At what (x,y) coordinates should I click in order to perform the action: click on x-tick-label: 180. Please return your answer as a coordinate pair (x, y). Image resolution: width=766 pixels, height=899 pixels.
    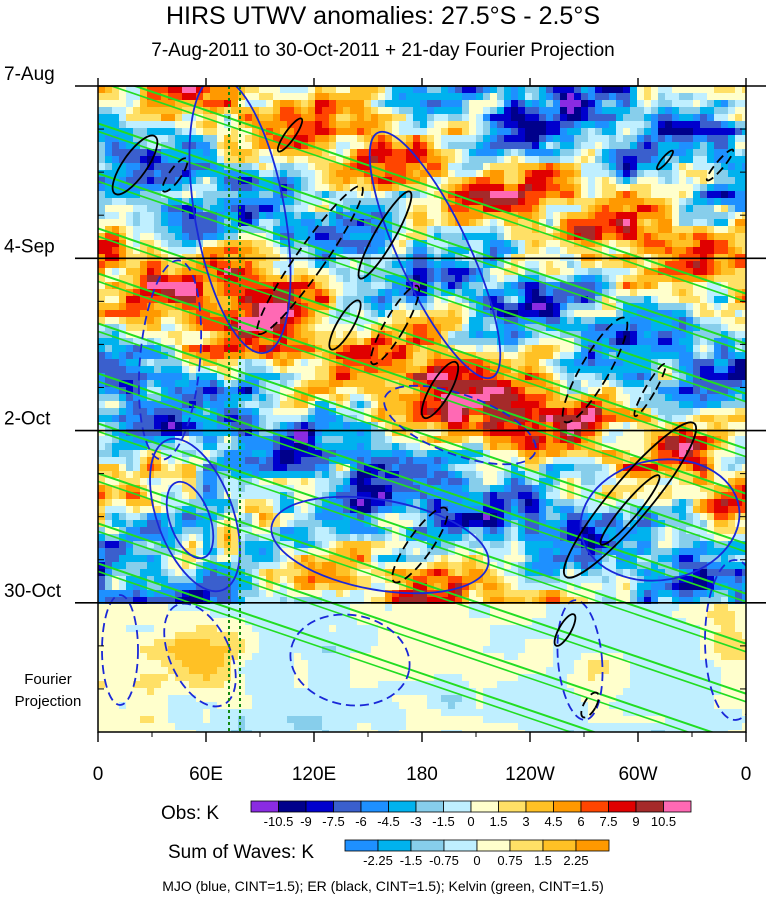
    Looking at the image, I should click on (422, 774).